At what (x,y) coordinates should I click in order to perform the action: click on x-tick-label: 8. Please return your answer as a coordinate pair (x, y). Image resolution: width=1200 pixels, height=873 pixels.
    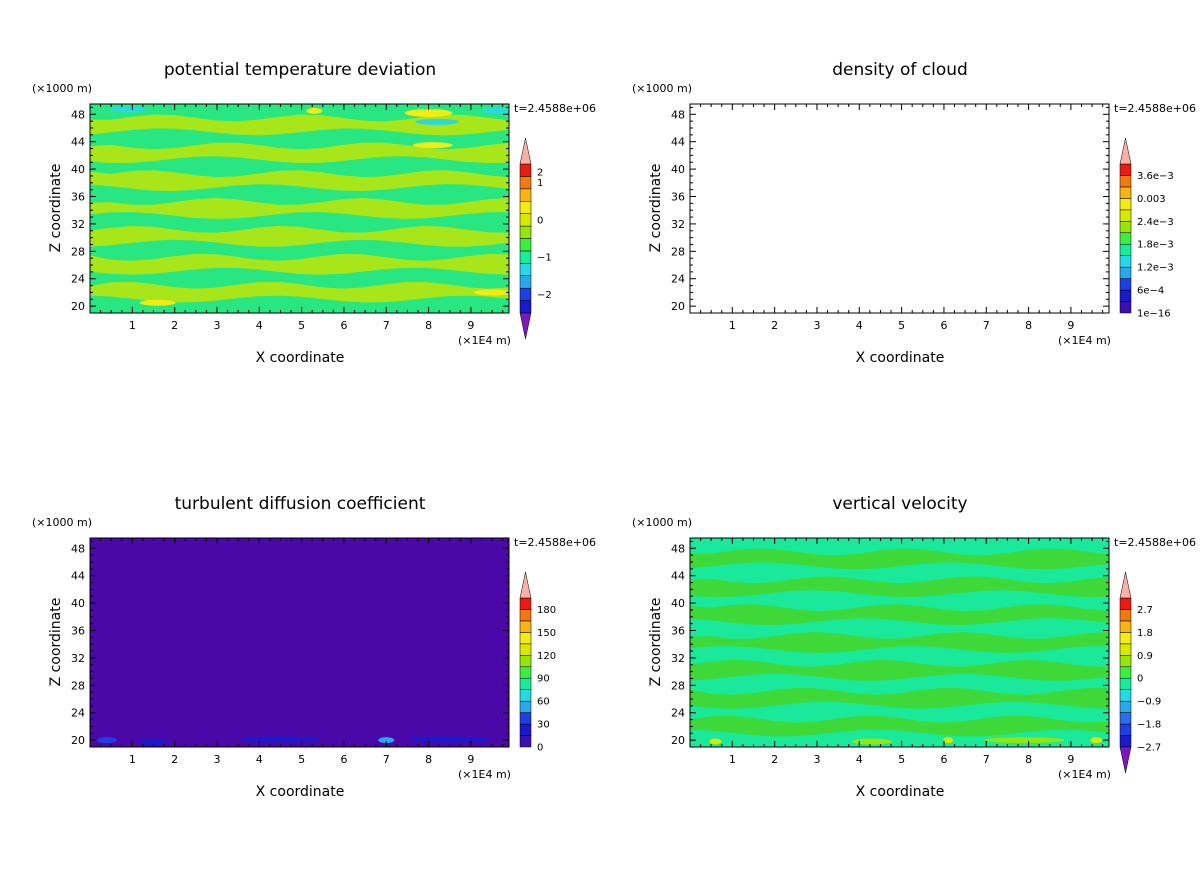
    Looking at the image, I should click on (1028, 759).